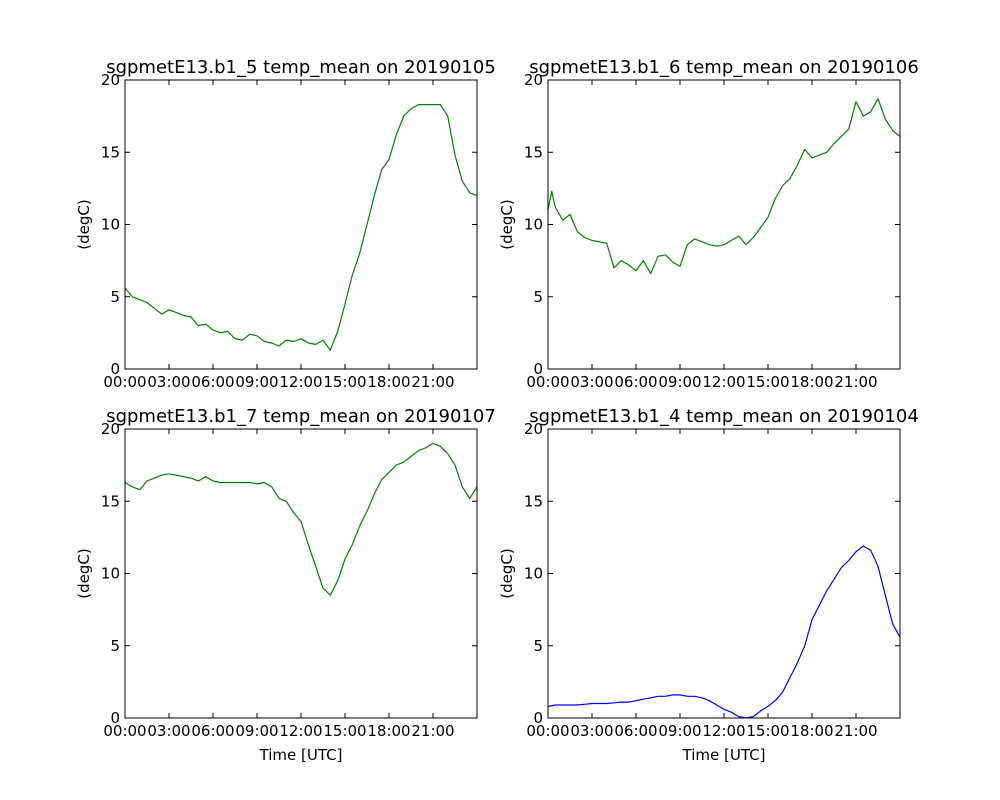  I want to click on chart-title: sgpmetE13.b1_7 temp_mean on 20190107, so click(301, 416).